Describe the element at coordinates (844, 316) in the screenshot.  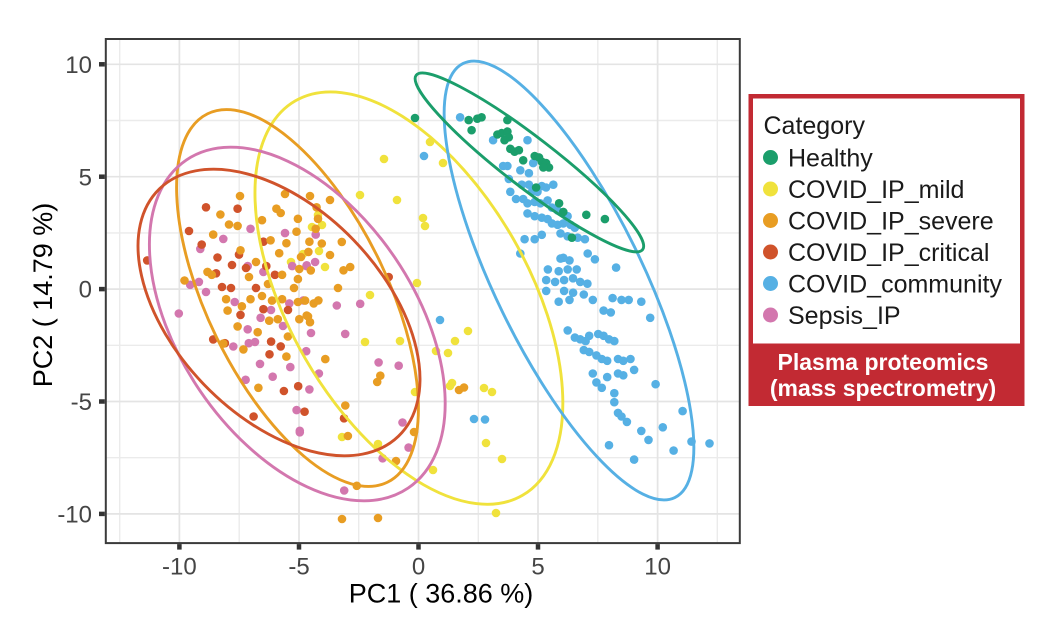
I see `svg-text: Sepsis_IP` at that location.